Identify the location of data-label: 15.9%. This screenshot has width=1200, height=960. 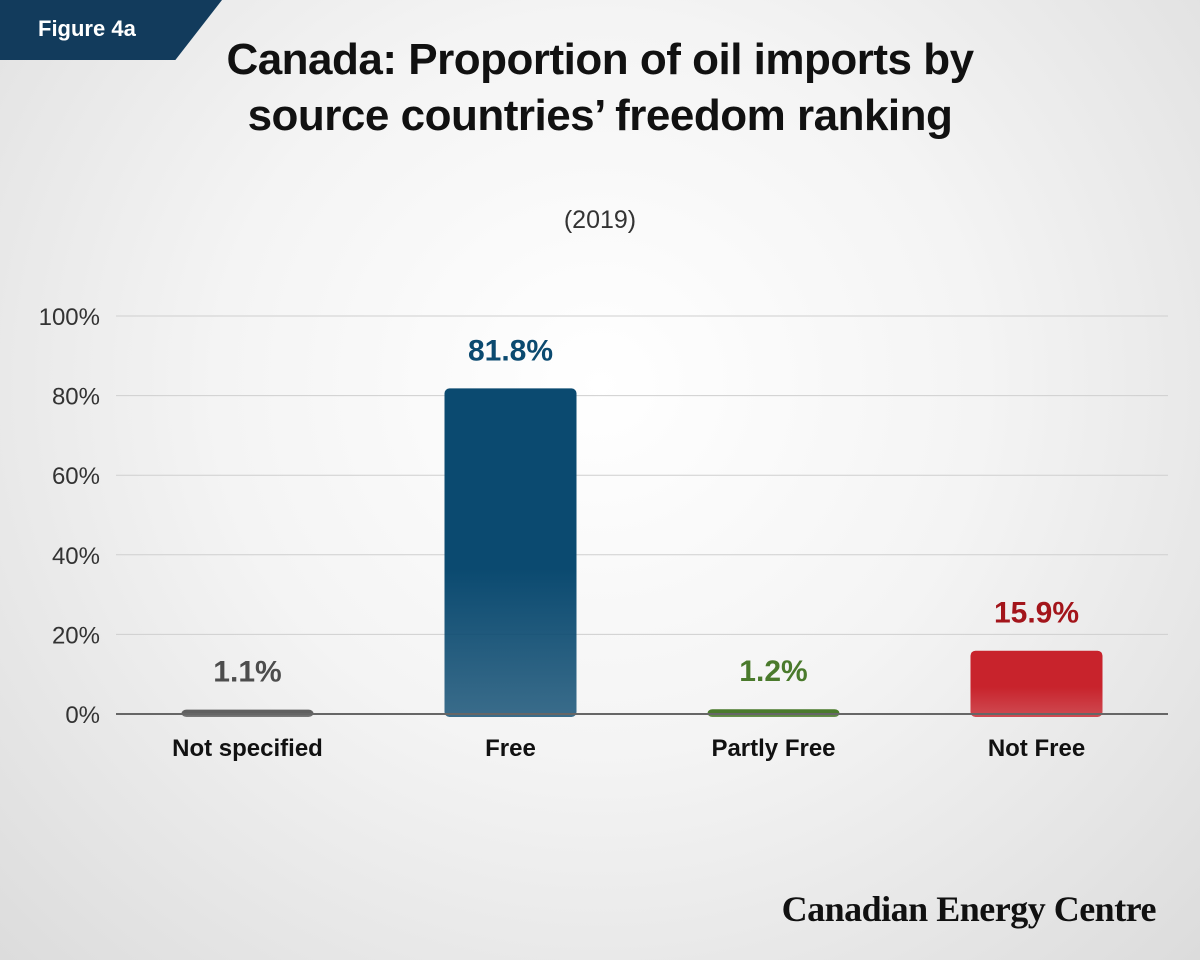
(1036, 613).